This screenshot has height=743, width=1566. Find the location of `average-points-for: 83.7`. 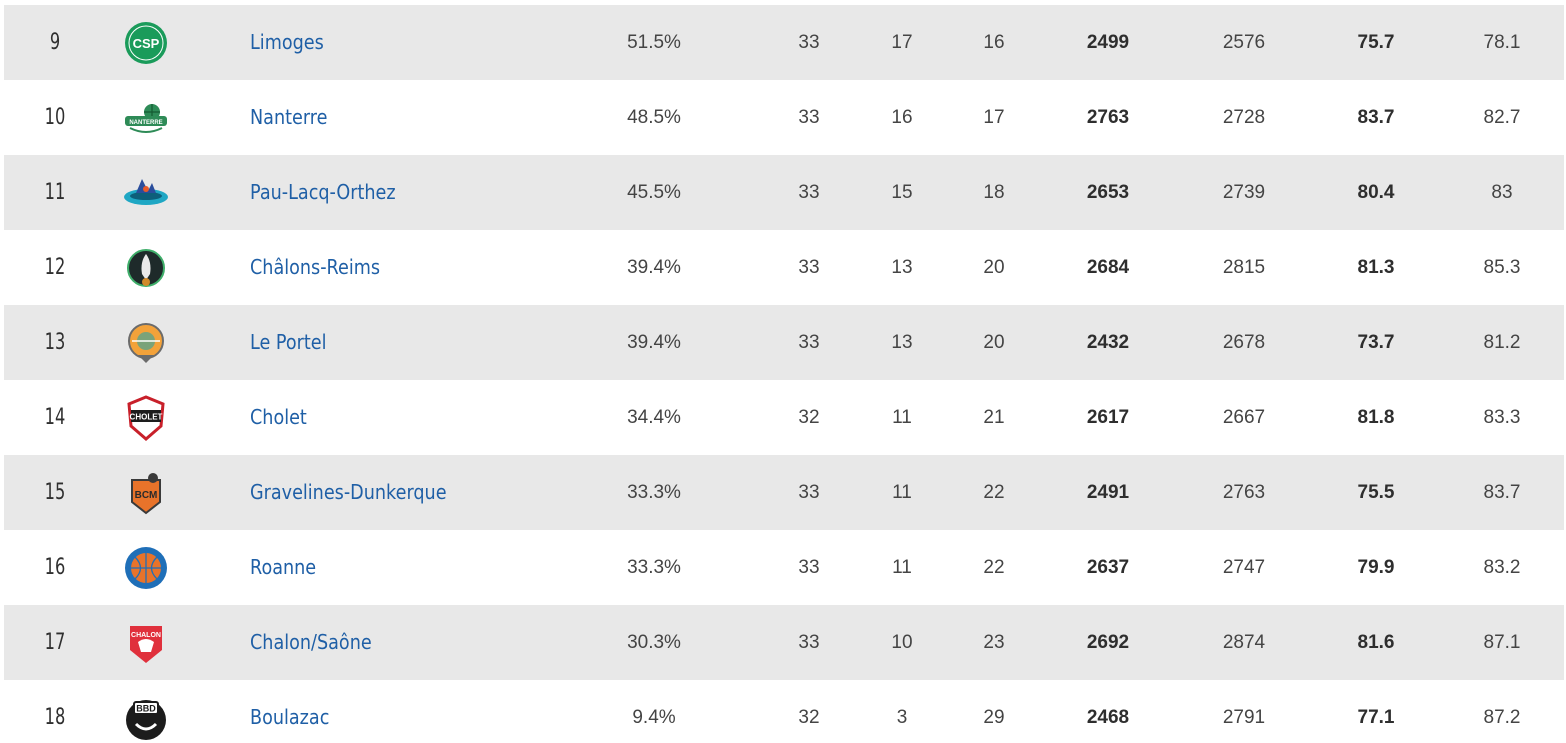

average-points-for: 83.7 is located at coordinates (1376, 117).